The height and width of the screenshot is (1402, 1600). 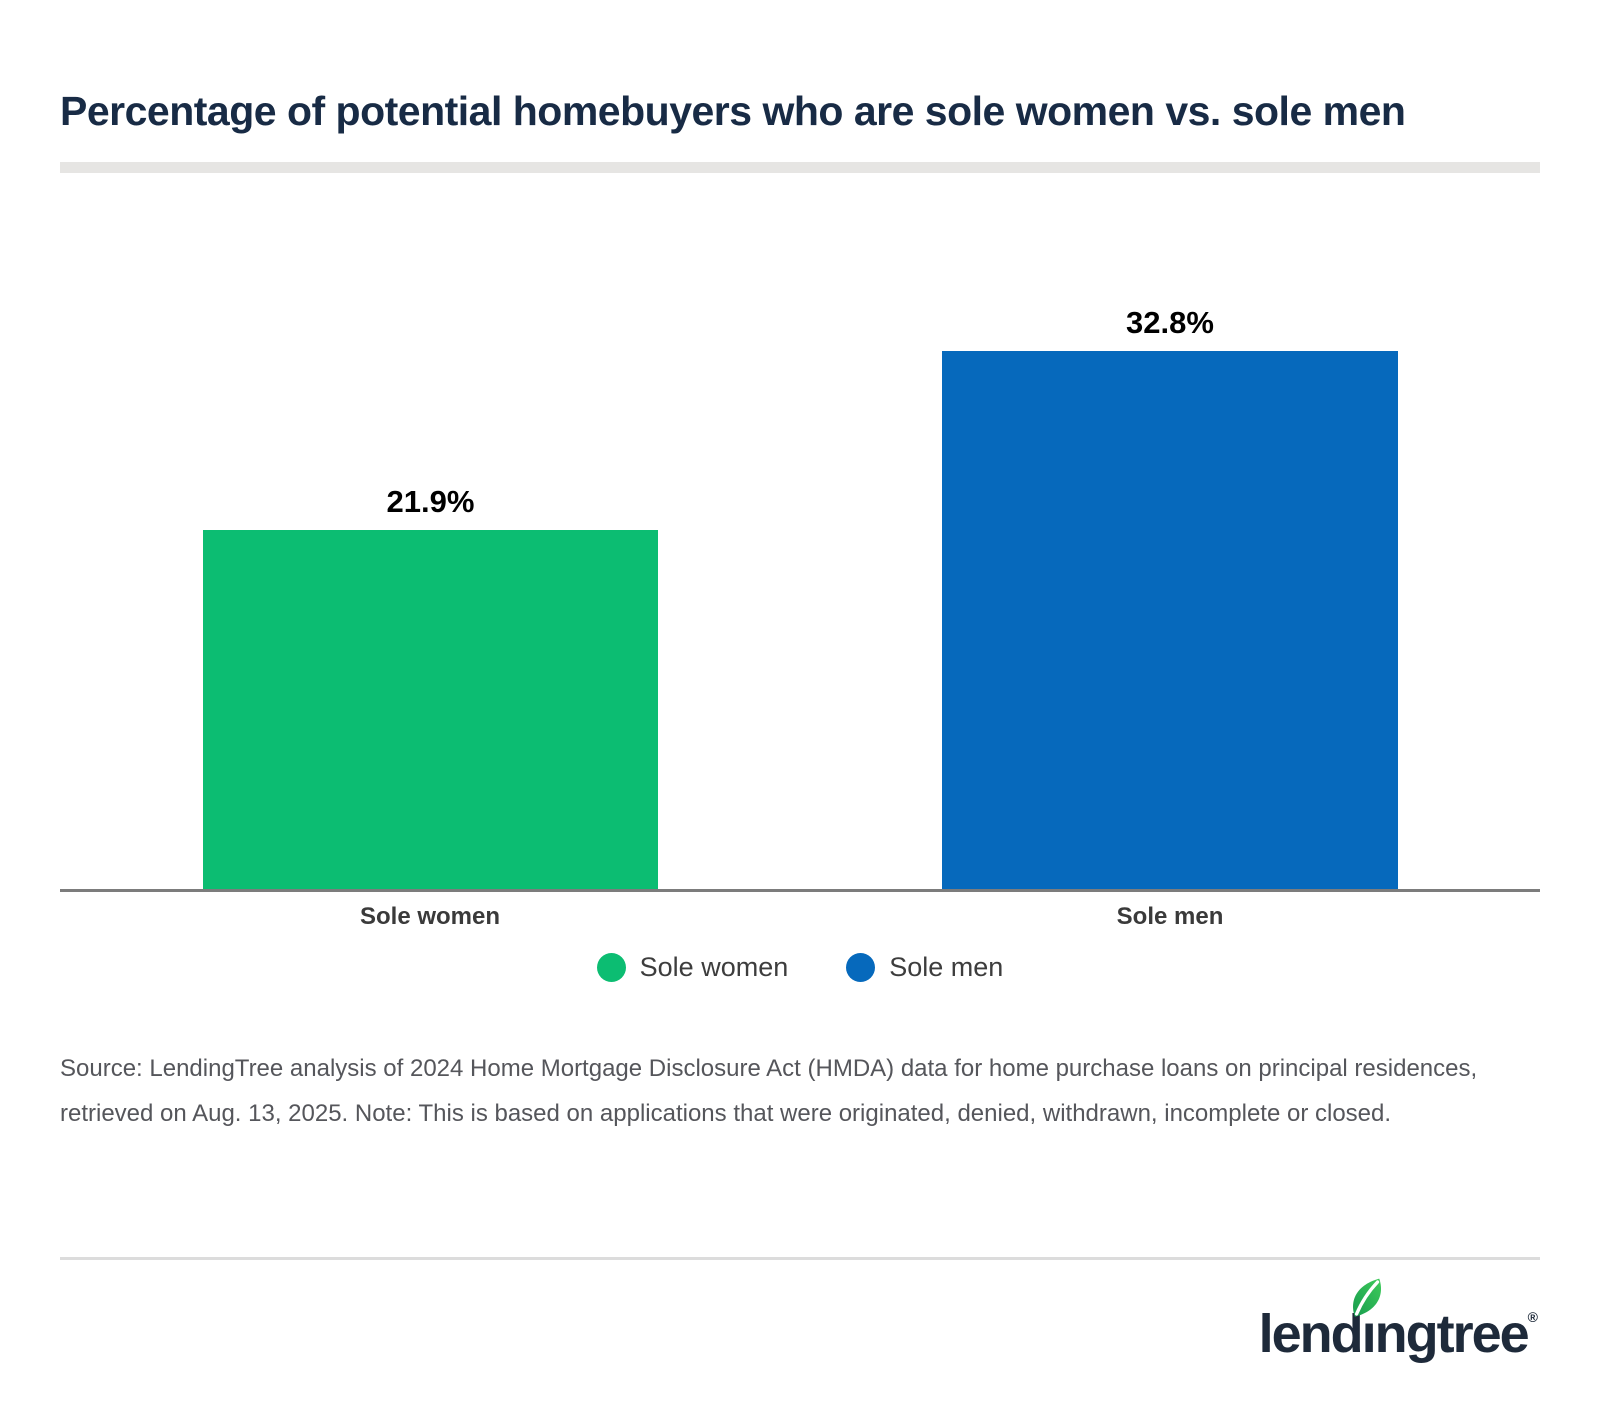 What do you see at coordinates (1170, 916) in the screenshot?
I see `category-label-sole-men: Sole men` at bounding box center [1170, 916].